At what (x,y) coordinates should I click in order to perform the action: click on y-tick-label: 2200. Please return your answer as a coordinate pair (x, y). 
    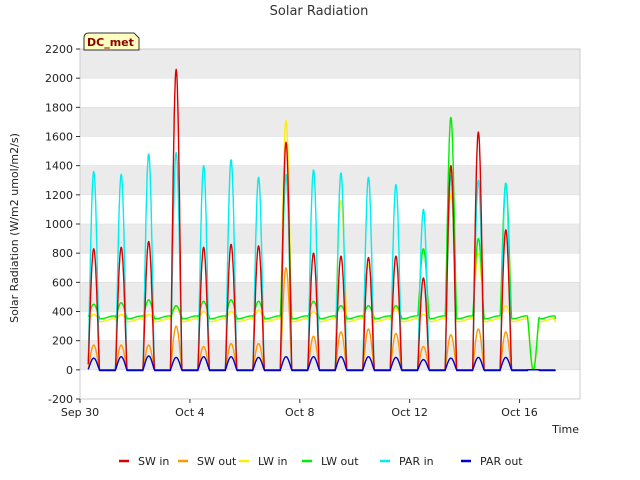
    Looking at the image, I should click on (59, 49).